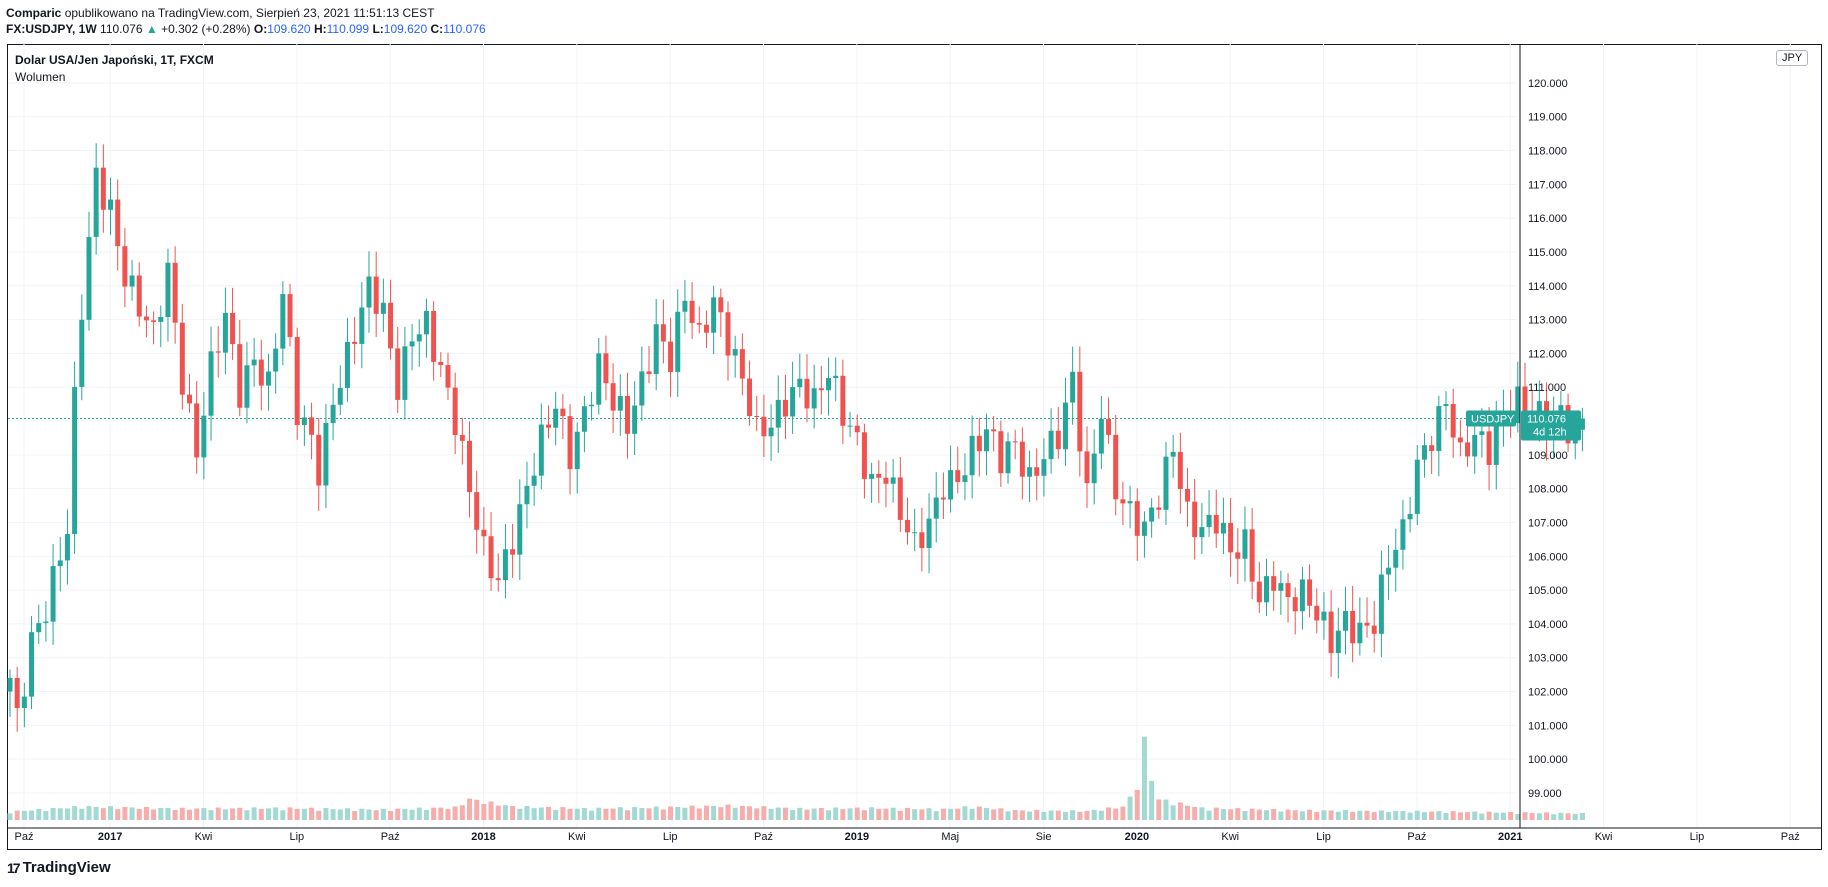  What do you see at coordinates (1548, 591) in the screenshot?
I see `y-tick-label: 105.000` at bounding box center [1548, 591].